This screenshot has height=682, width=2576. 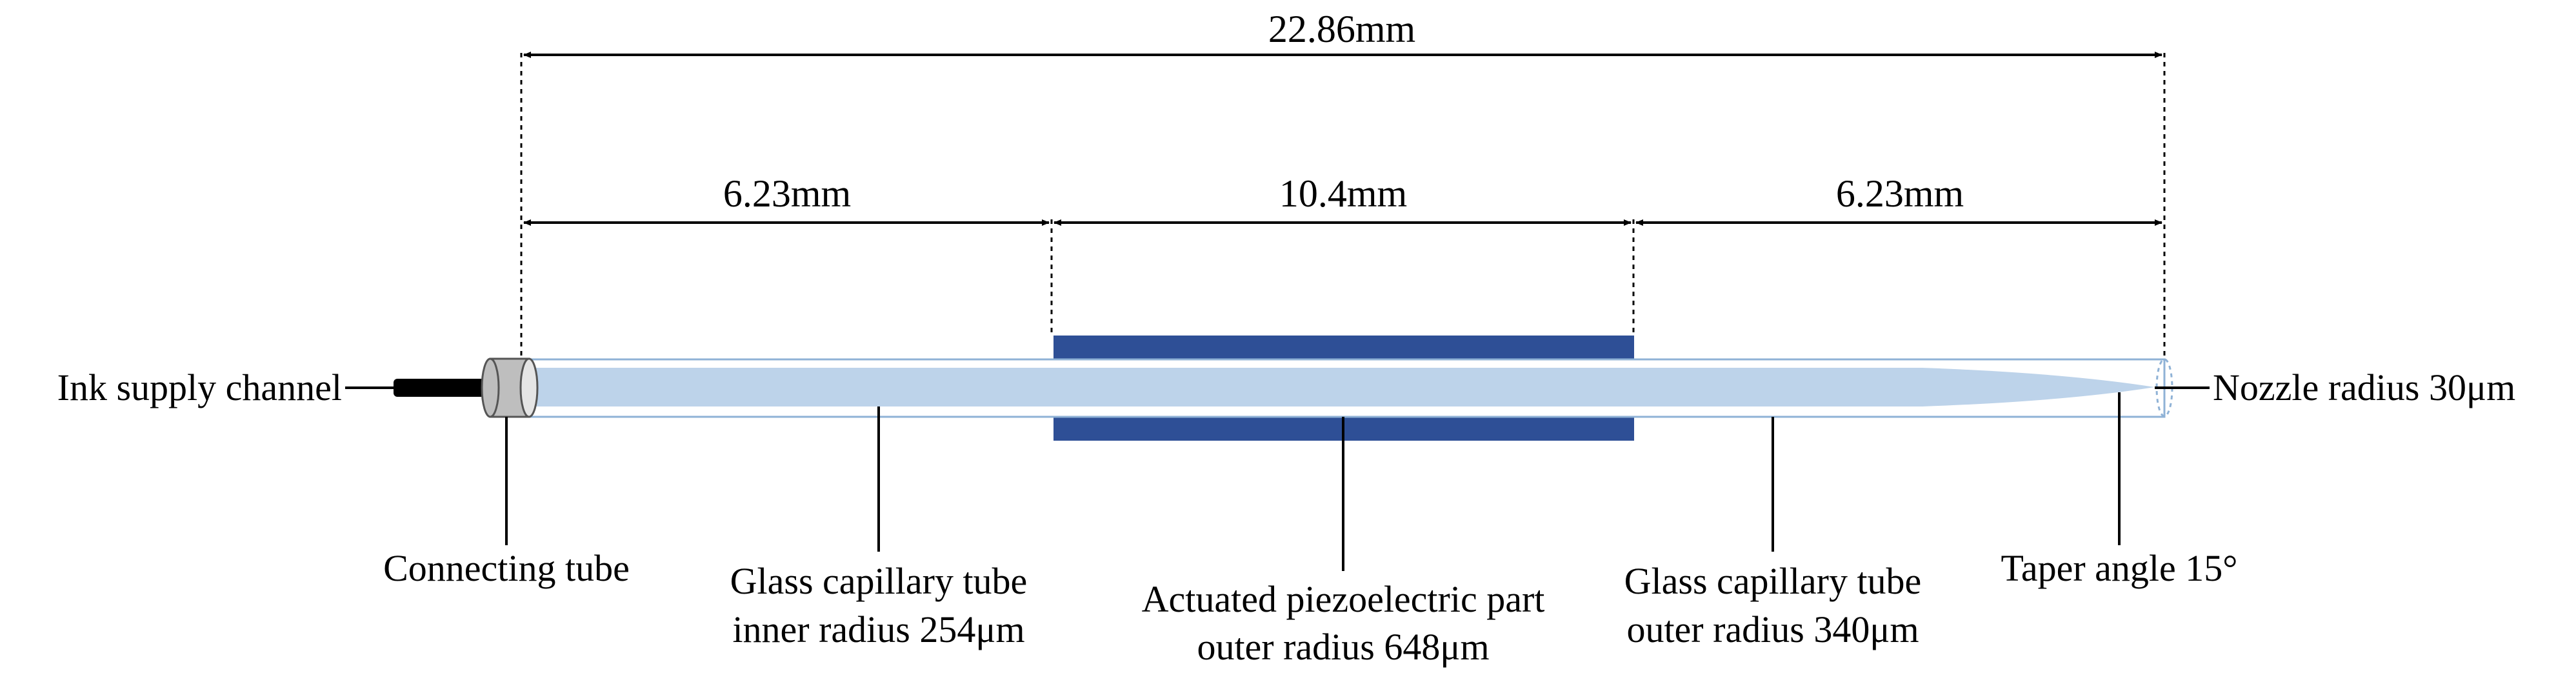 I want to click on taper-angle-label: Taper angle 15°, so click(x=2119, y=568).